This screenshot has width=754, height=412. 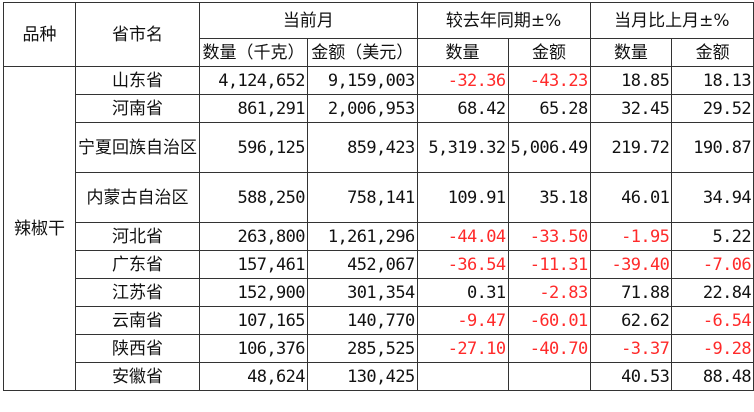 I want to click on mom-amount-cell: 190.87, so click(x=712, y=147).